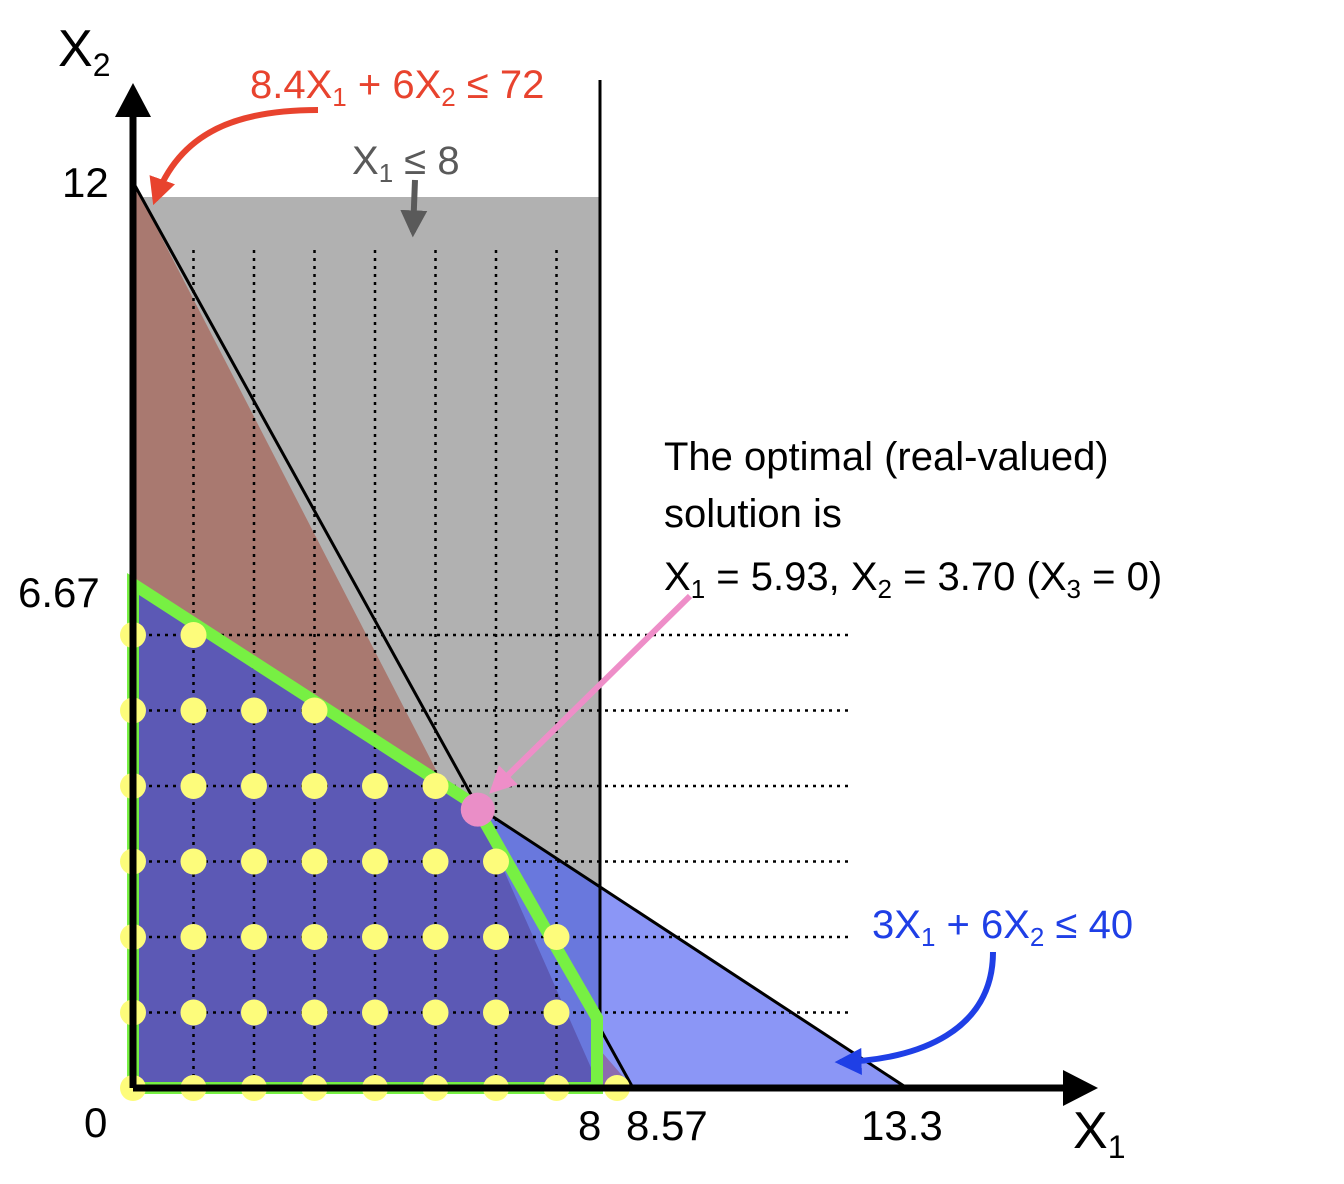  I want to click on y-axis-arrowhead, so click(133, 100).